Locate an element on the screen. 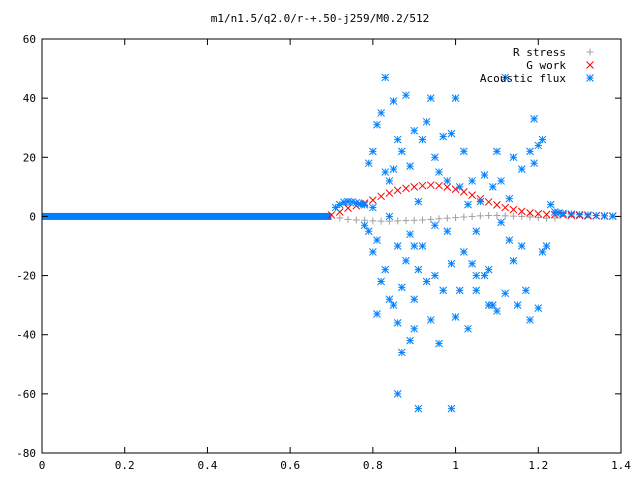  y-tick-label: -40 is located at coordinates (26, 335).